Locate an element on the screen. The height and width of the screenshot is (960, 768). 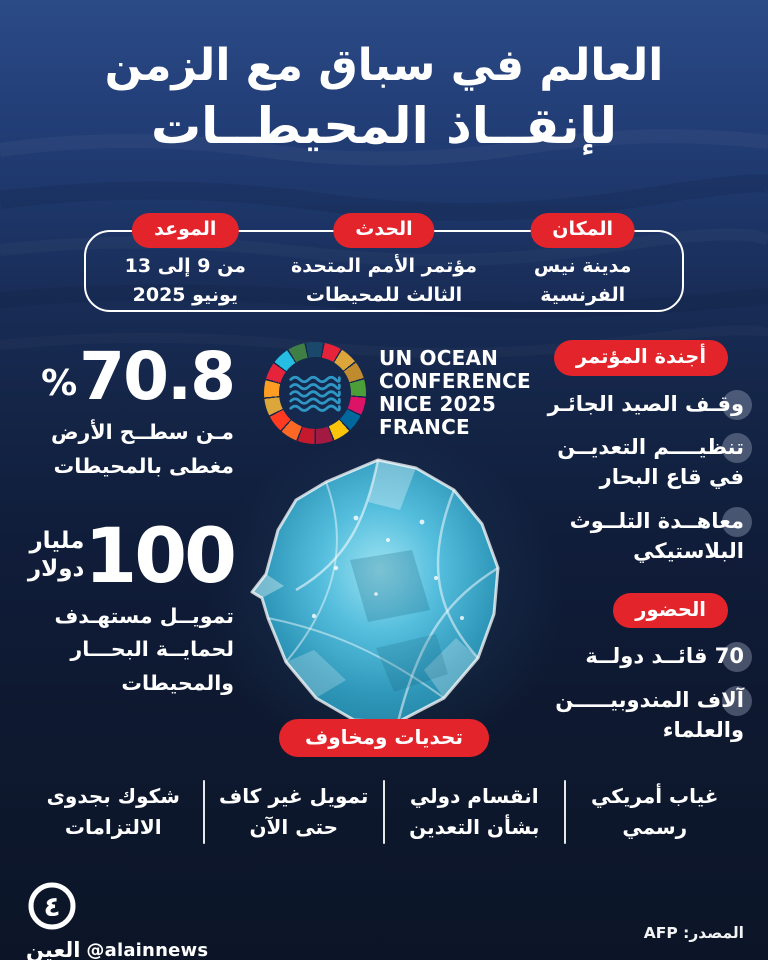
un-ocean-conference-logo: UN OCEAN CONFERENCE NICE 2025 FRANCE is located at coordinates (397, 393).